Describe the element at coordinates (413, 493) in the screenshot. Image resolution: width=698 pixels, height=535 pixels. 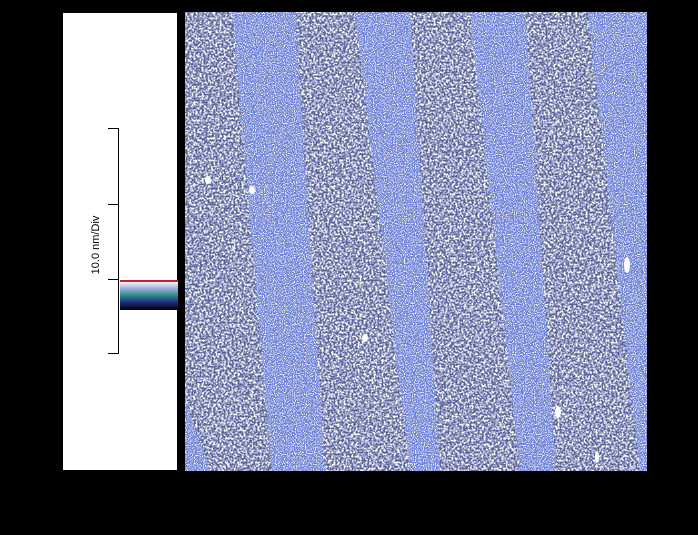
I see `x-axis-label: 10.00` at that location.